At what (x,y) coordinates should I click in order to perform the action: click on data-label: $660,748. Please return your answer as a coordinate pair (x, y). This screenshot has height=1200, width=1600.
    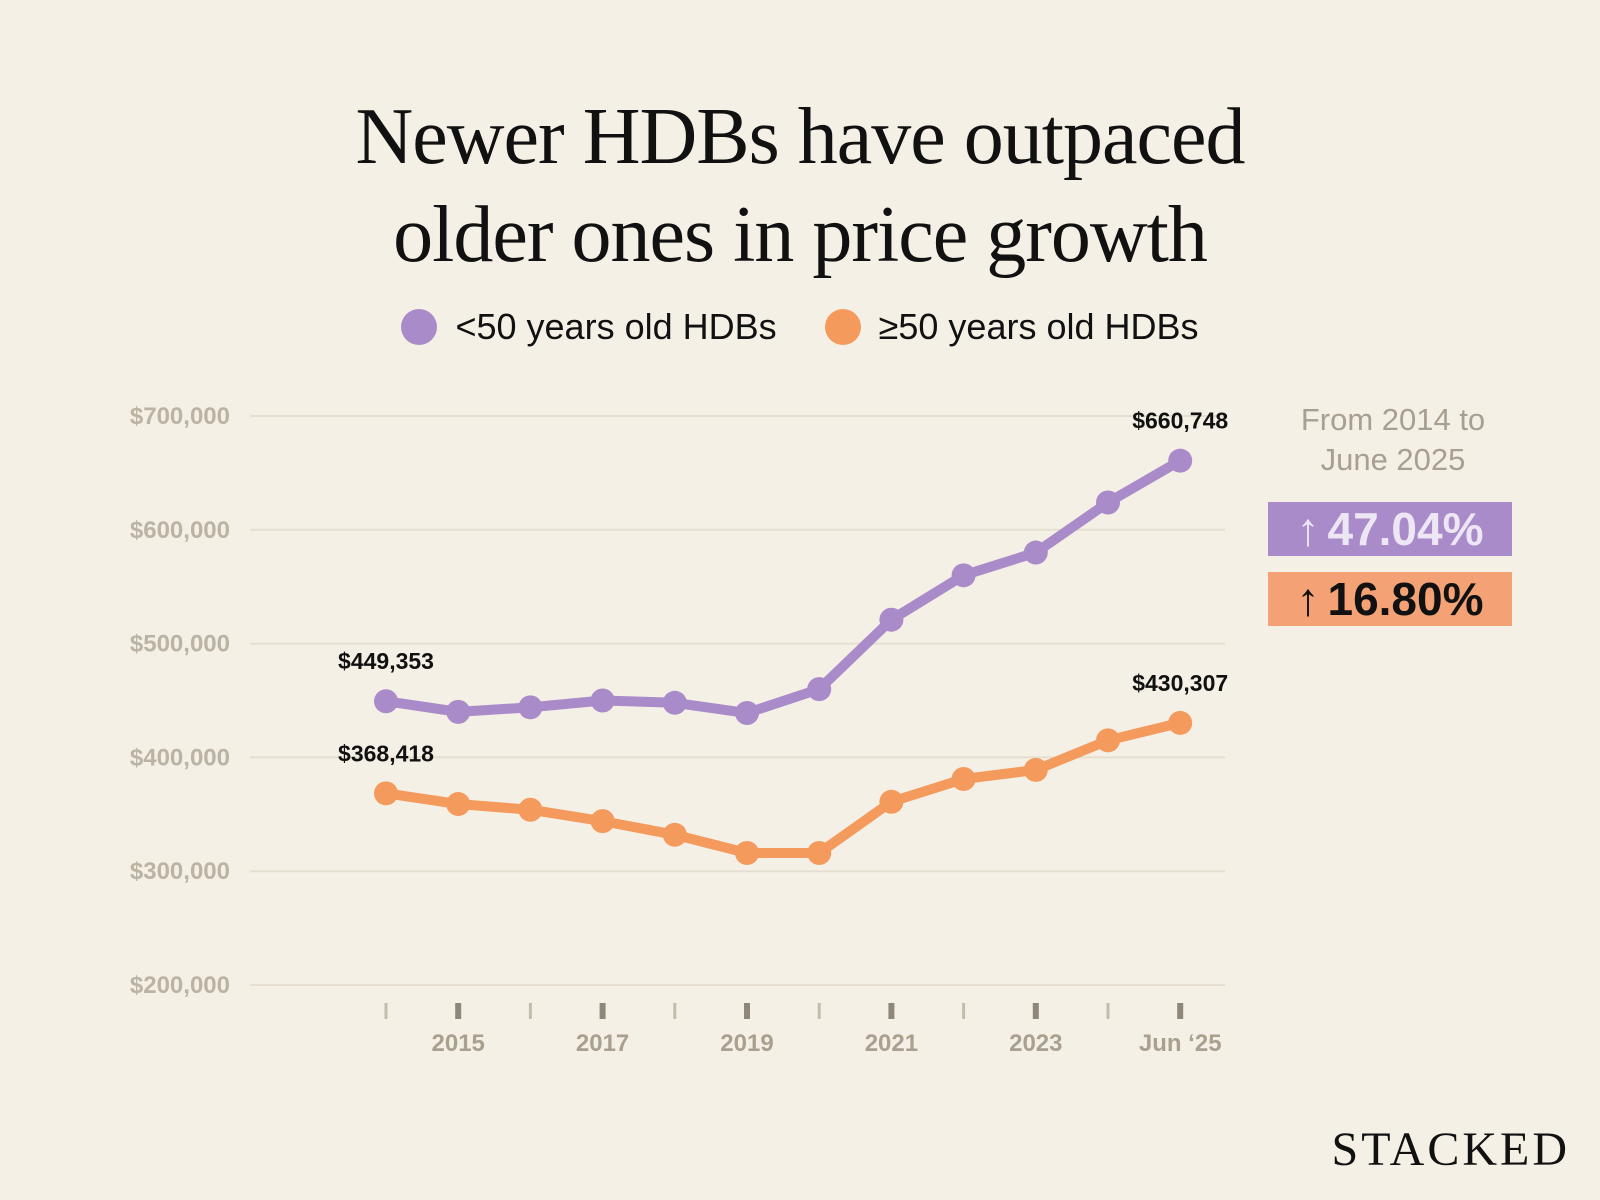
    Looking at the image, I should click on (1180, 421).